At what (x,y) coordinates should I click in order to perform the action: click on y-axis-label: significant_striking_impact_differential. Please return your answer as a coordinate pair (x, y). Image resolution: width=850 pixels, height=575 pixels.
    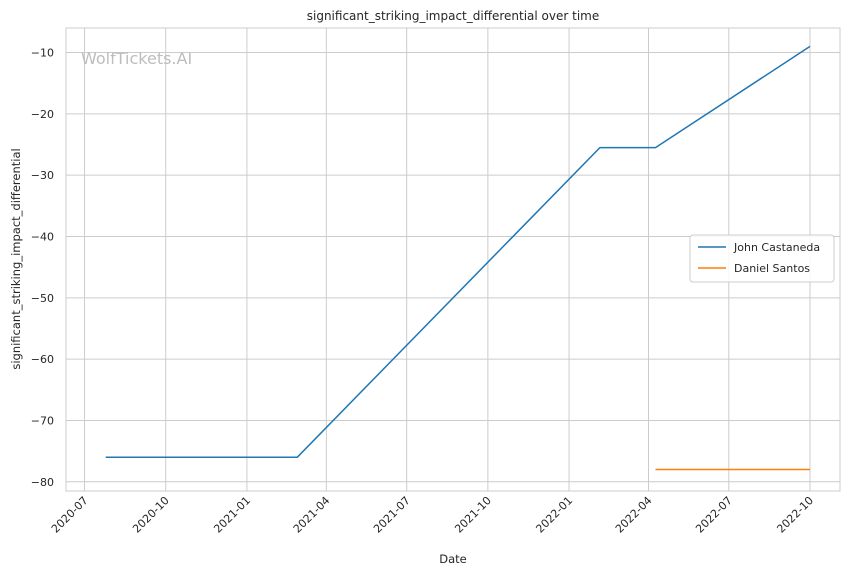
    Looking at the image, I should click on (16, 258).